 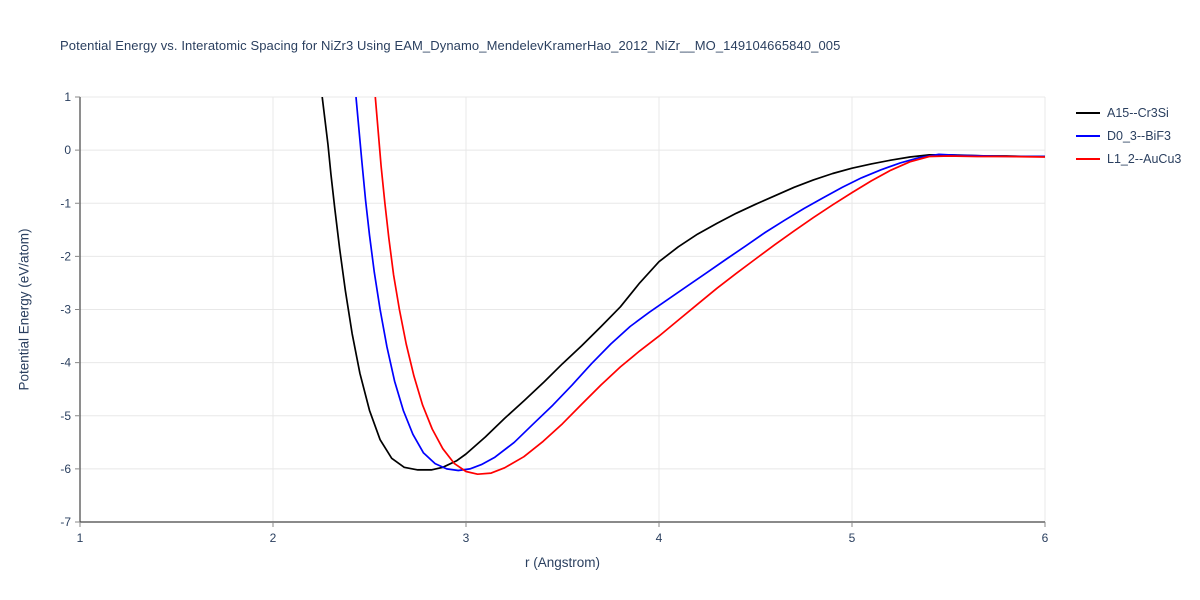 I want to click on x-tick-label: 5, so click(x=852, y=538).